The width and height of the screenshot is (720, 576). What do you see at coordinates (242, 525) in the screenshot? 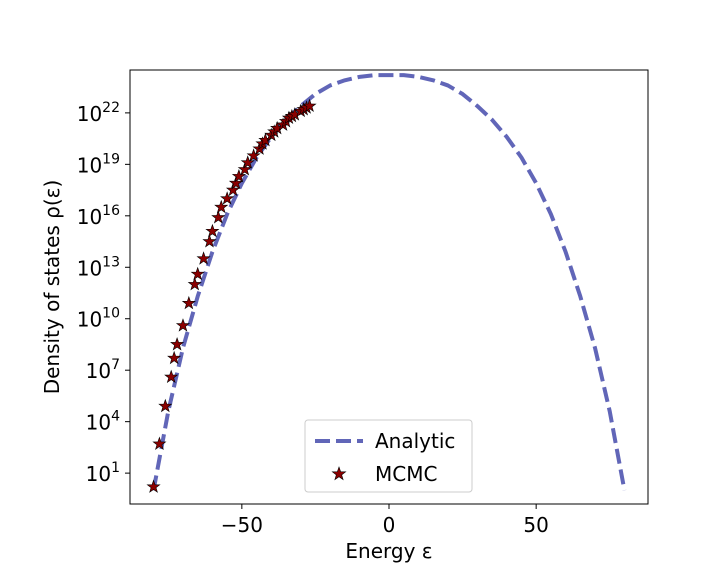
I see `x-tick-label: −50` at bounding box center [242, 525].